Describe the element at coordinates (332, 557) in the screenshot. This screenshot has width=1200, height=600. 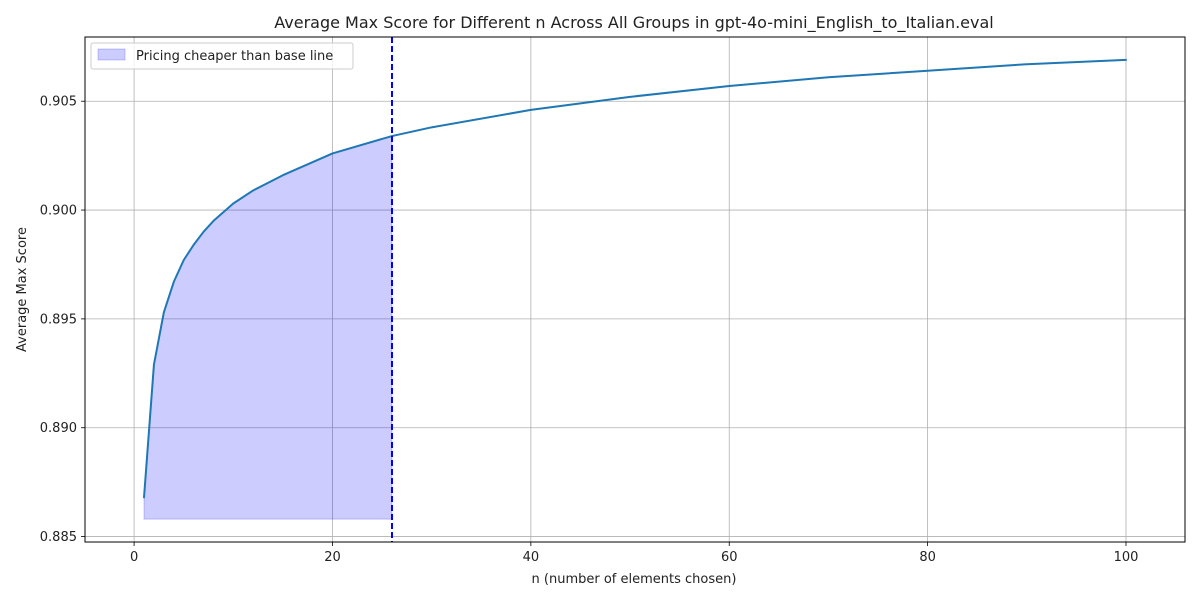
I see `x-tick-label: 20` at that location.